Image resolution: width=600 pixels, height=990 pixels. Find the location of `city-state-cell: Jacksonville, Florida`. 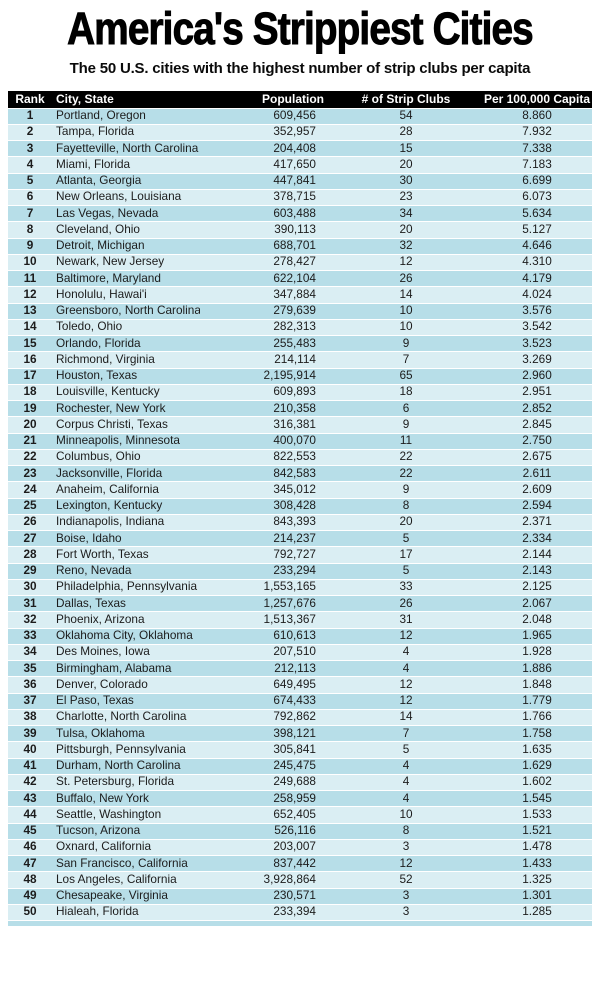

city-state-cell: Jacksonville, Florida is located at coordinates (126, 474).